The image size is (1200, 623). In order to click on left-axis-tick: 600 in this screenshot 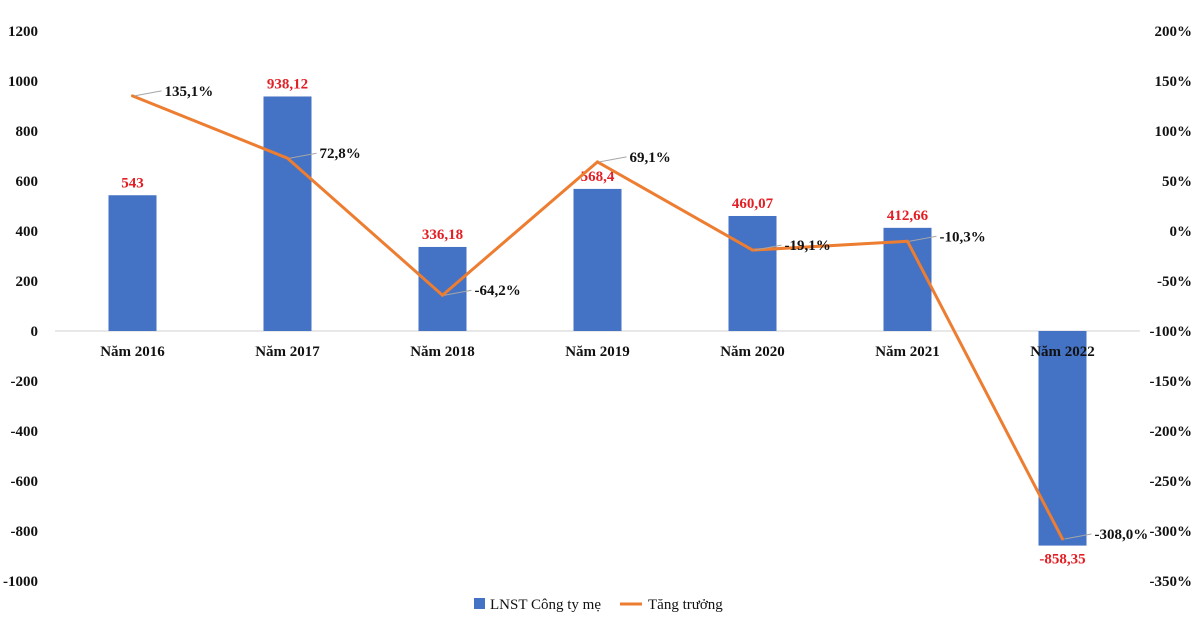, I will do `click(27, 182)`.